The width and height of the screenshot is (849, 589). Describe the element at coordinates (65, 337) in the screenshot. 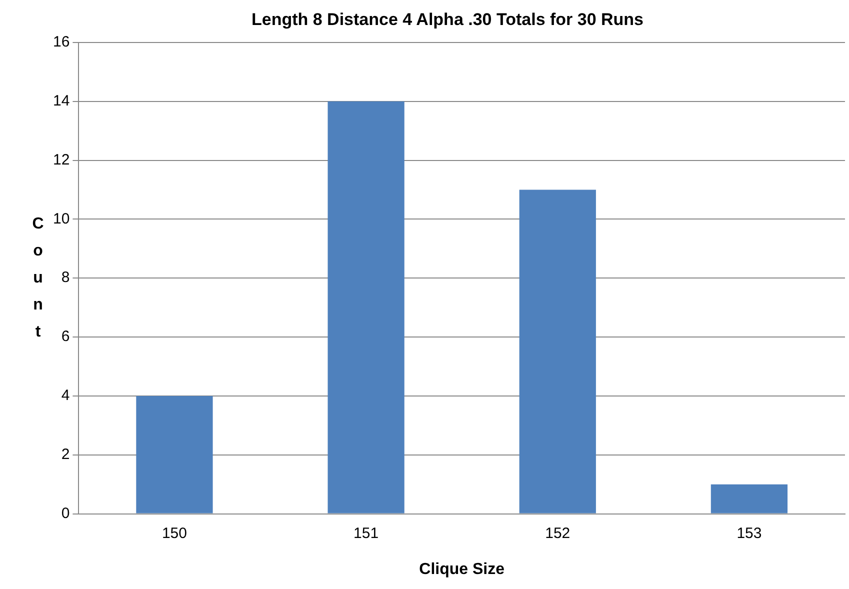

I see `y-tick-label: 6` at that location.